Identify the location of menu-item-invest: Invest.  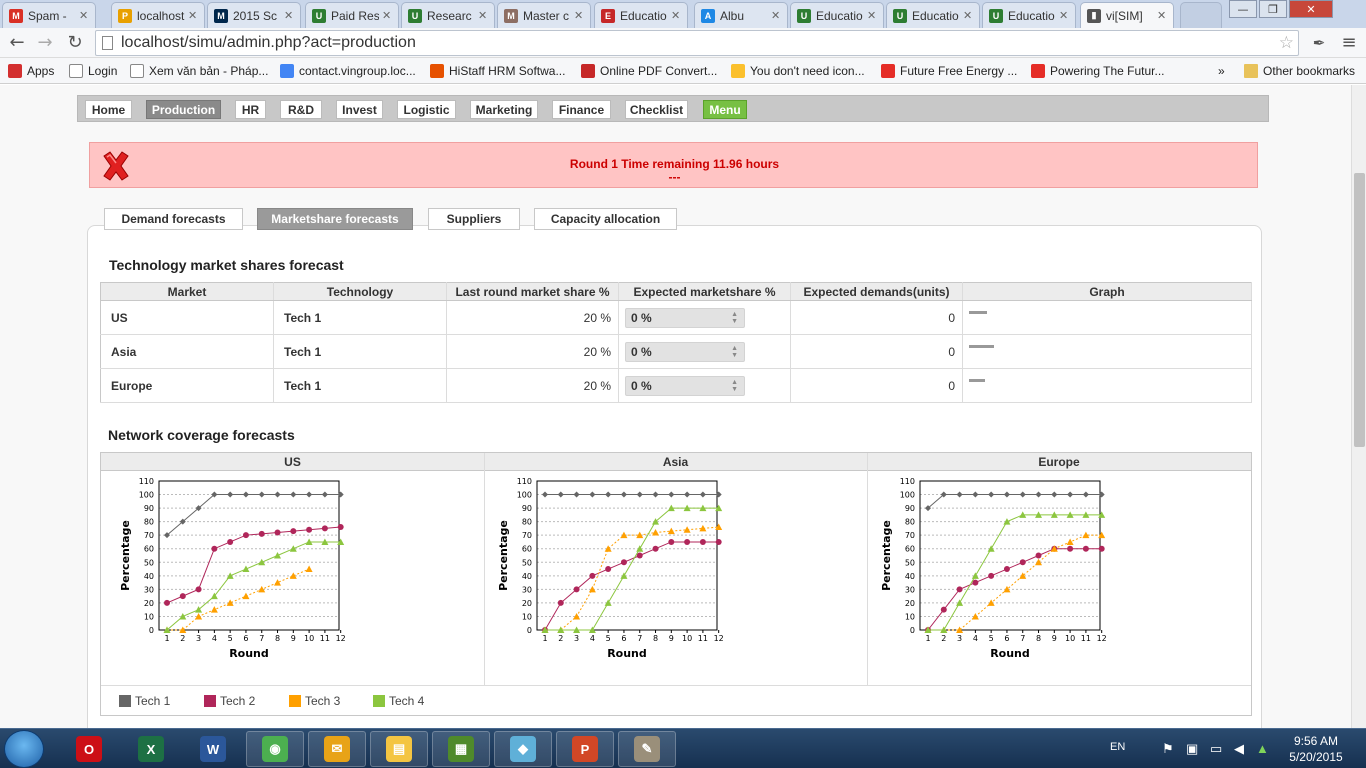
(359, 109).